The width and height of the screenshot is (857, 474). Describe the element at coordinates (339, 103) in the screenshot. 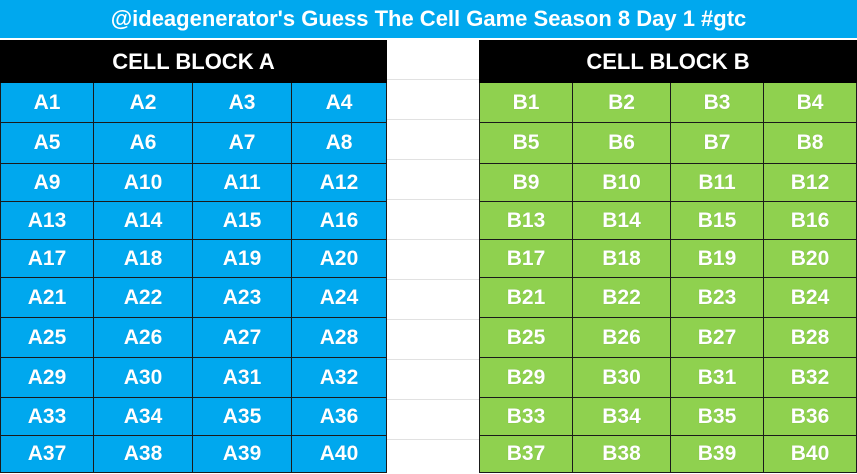

I see `block-a-cell: A4` at that location.